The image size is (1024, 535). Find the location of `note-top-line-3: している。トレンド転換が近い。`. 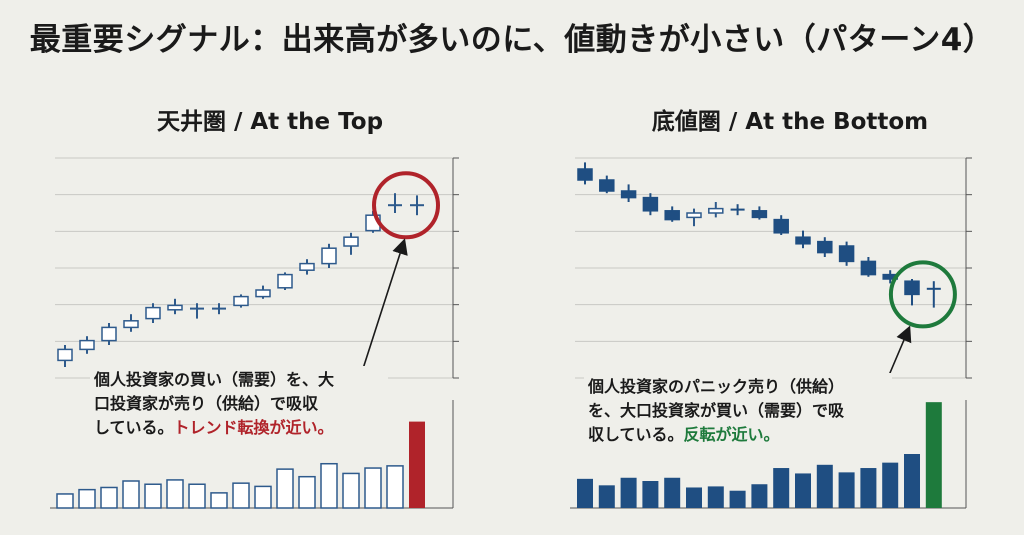

note-top-line-3: している。トレンド転換が近い。 is located at coordinates (239, 428).